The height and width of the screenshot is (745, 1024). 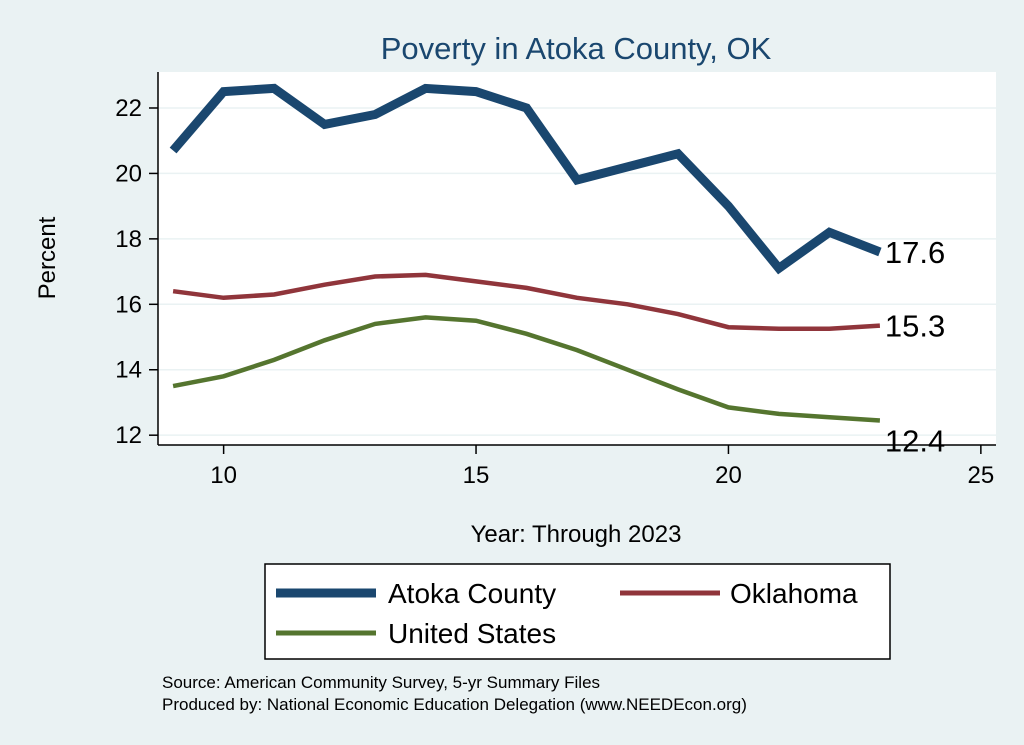 I want to click on end-label-united-states: 12.4, so click(x=915, y=440).